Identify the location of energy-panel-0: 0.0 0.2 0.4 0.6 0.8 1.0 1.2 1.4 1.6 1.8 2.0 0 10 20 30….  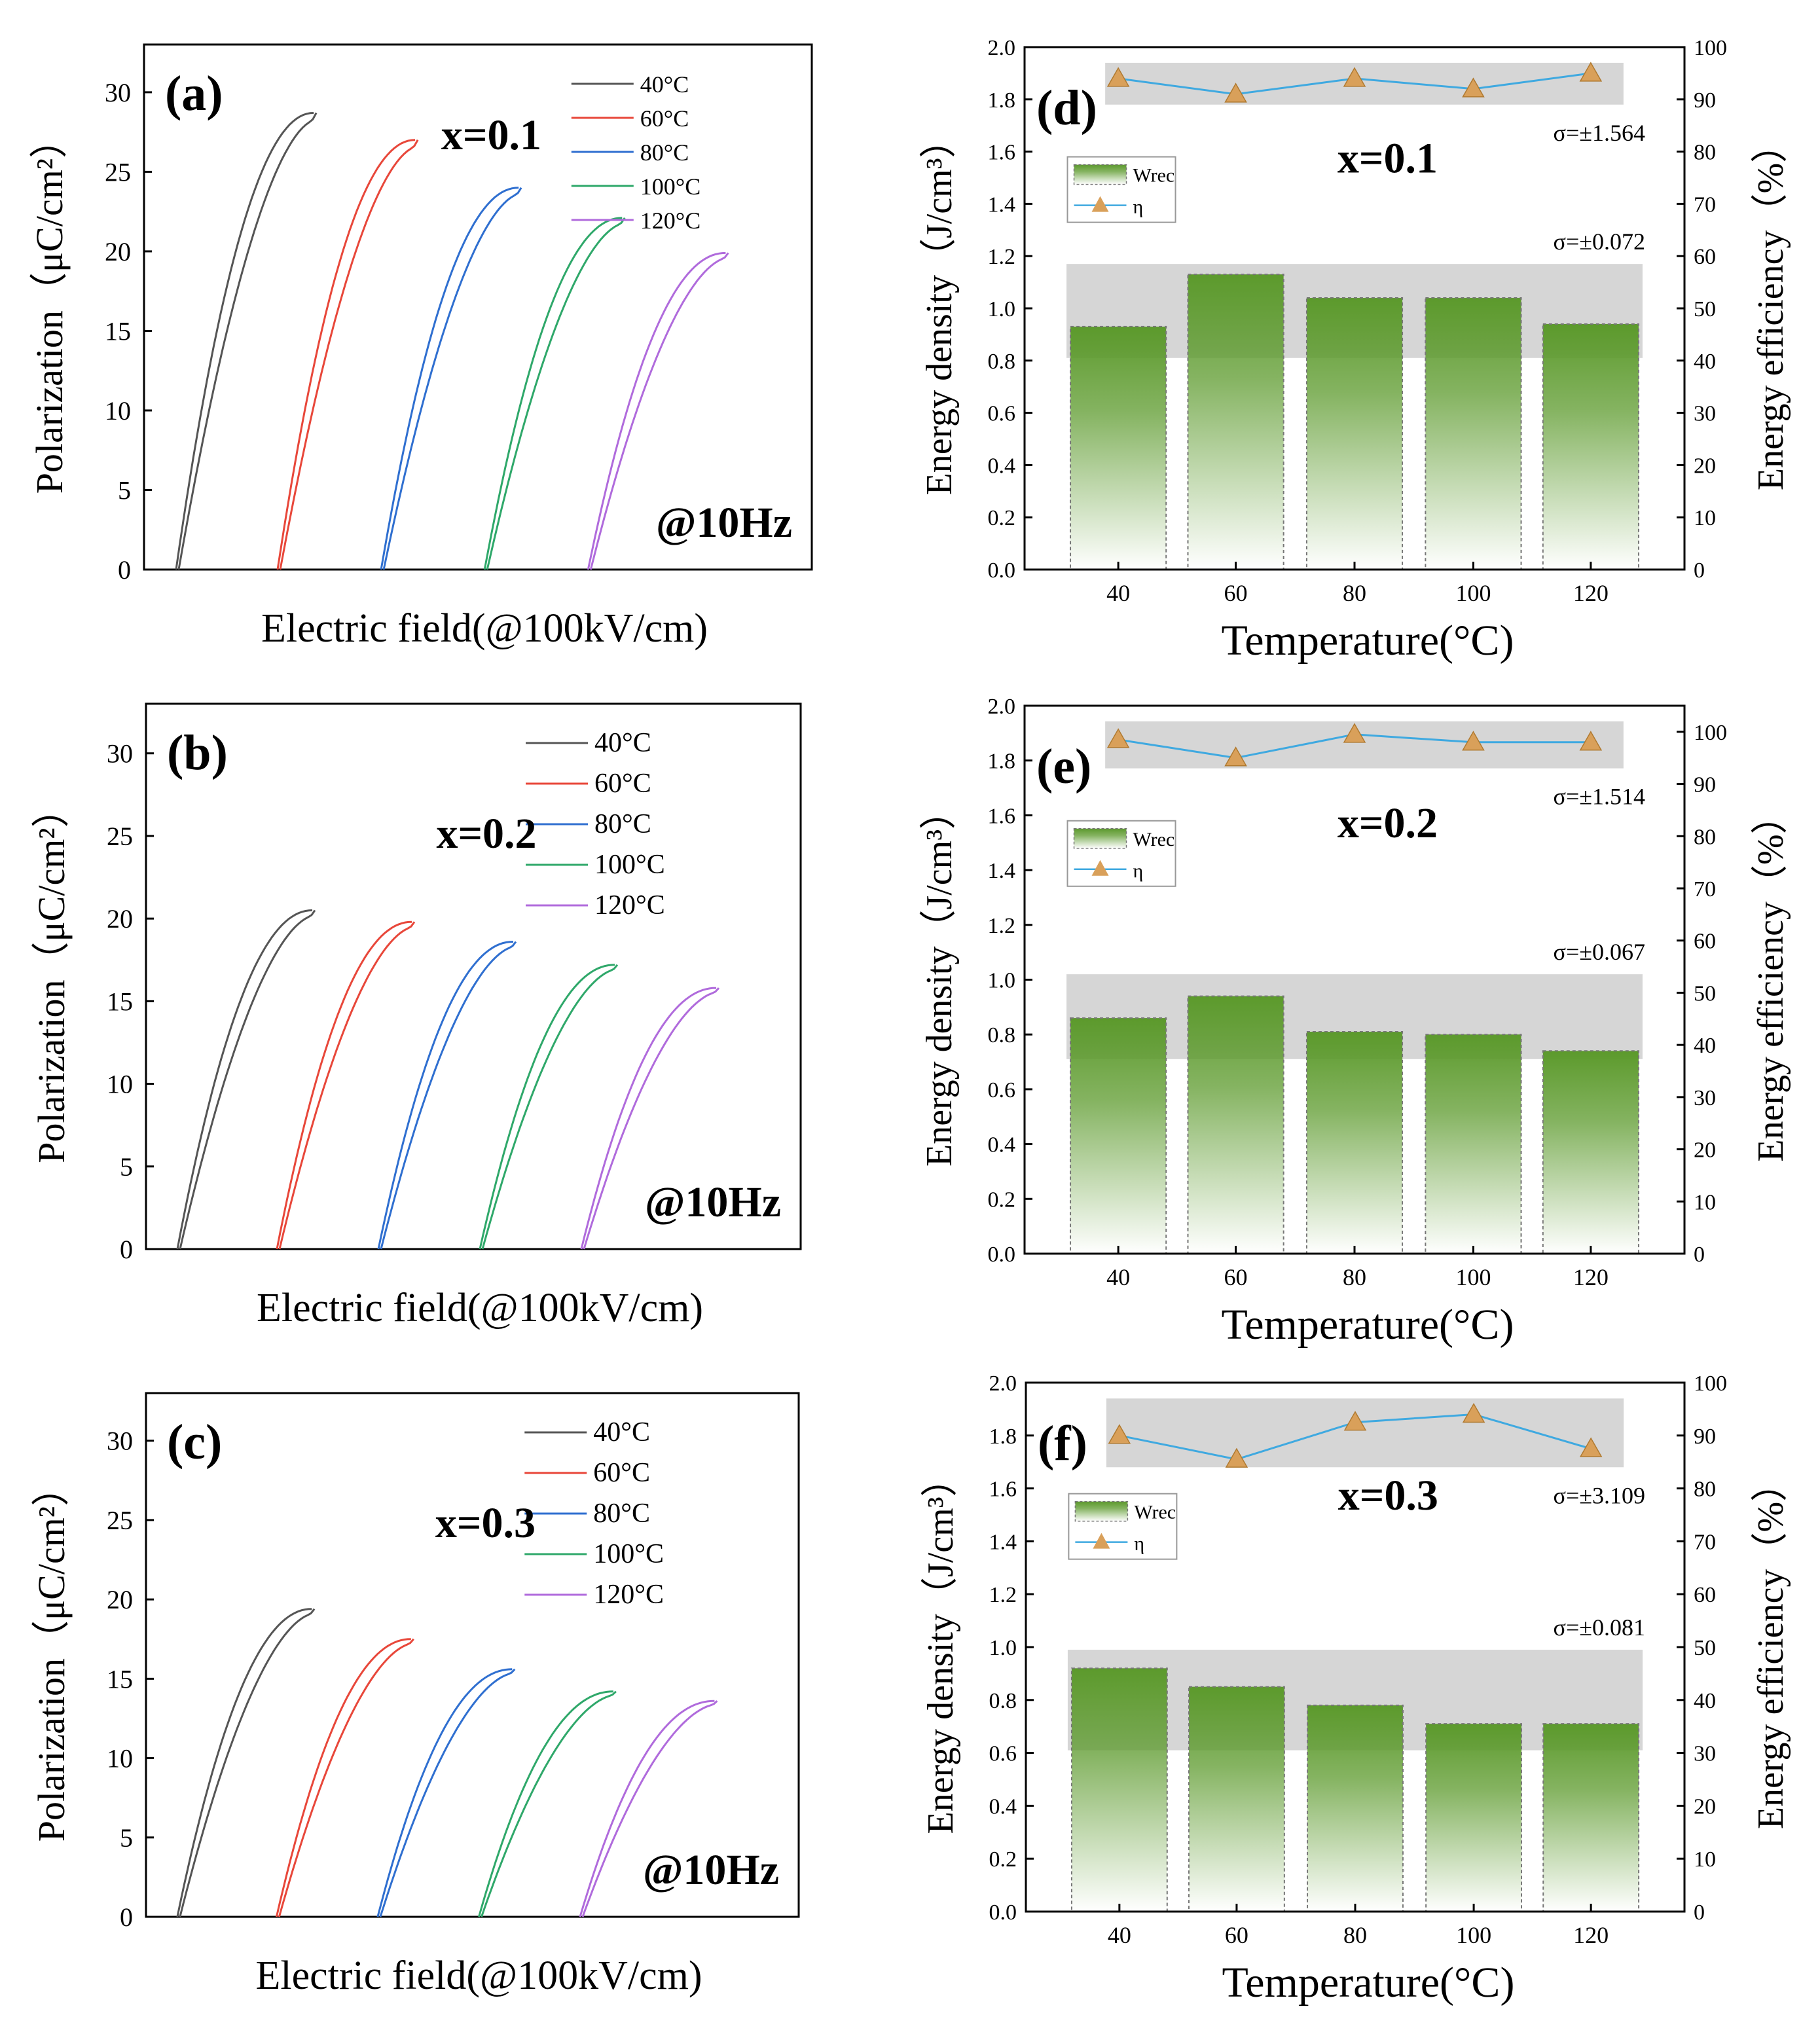
(1355, 350).